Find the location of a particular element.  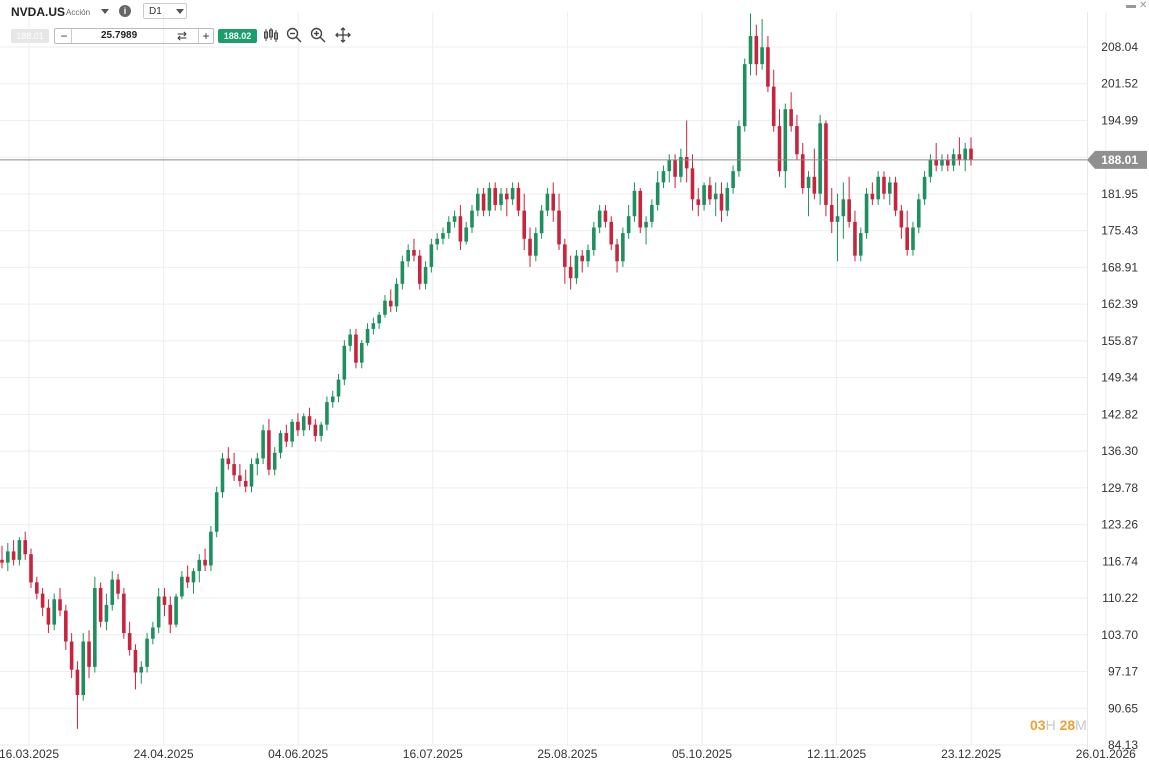

quantity-input: 25.7989 is located at coordinates (119, 35).